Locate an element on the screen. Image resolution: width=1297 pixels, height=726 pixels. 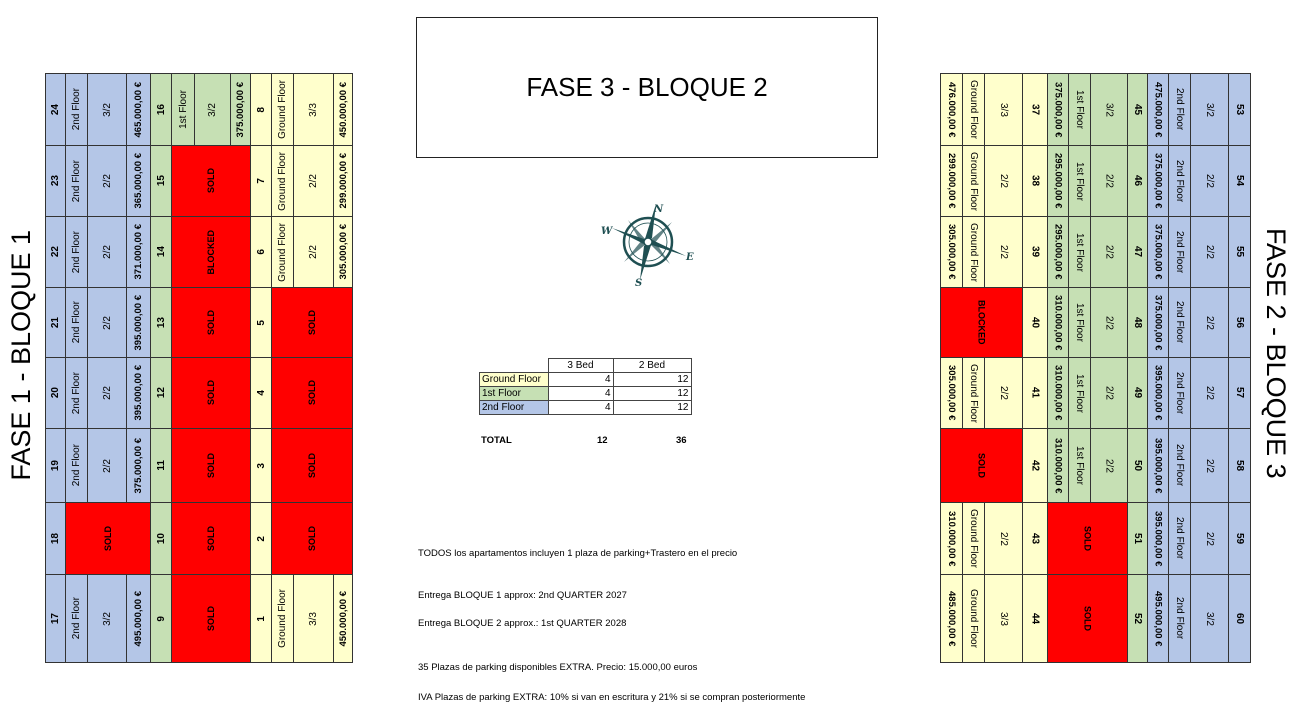
unit-number: 40 is located at coordinates (1035, 322).